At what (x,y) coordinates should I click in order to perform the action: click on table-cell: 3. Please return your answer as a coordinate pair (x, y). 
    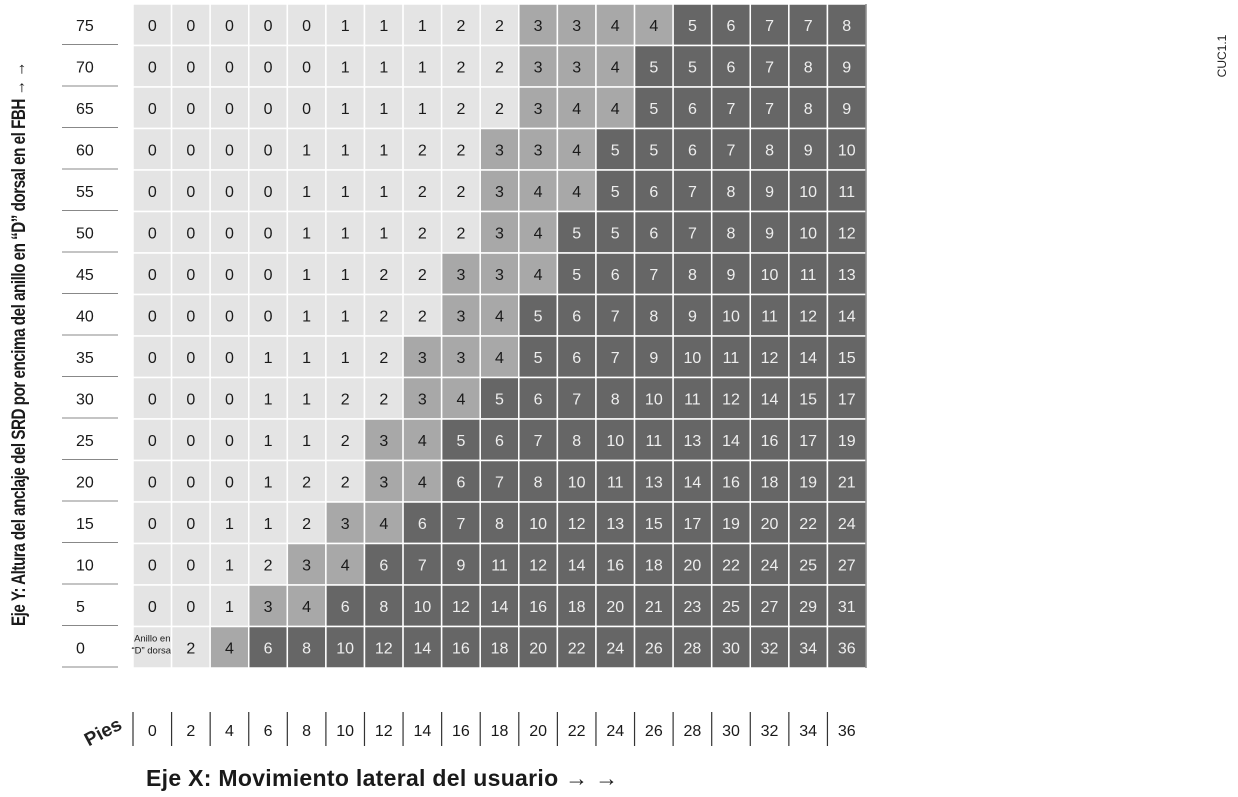
    Looking at the image, I should click on (268, 606).